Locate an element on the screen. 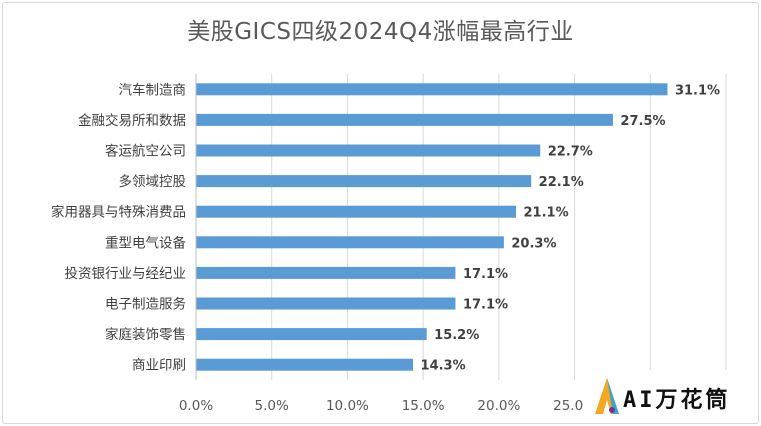  x-tick-label: 5.0% is located at coordinates (272, 406).